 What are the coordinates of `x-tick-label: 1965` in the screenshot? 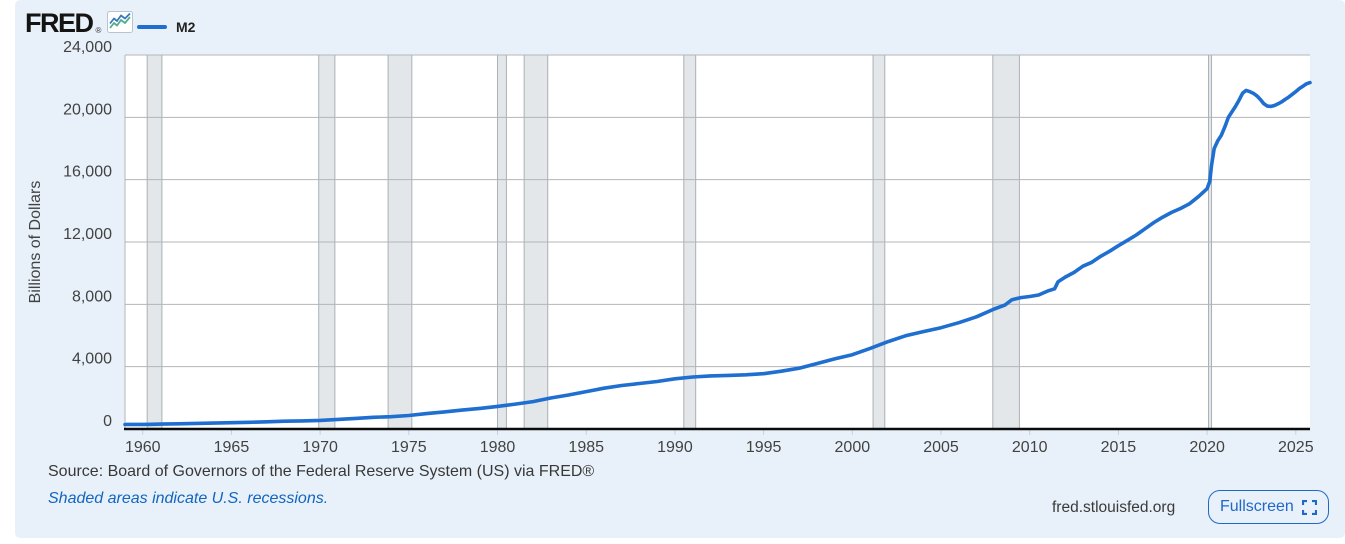 It's located at (232, 447).